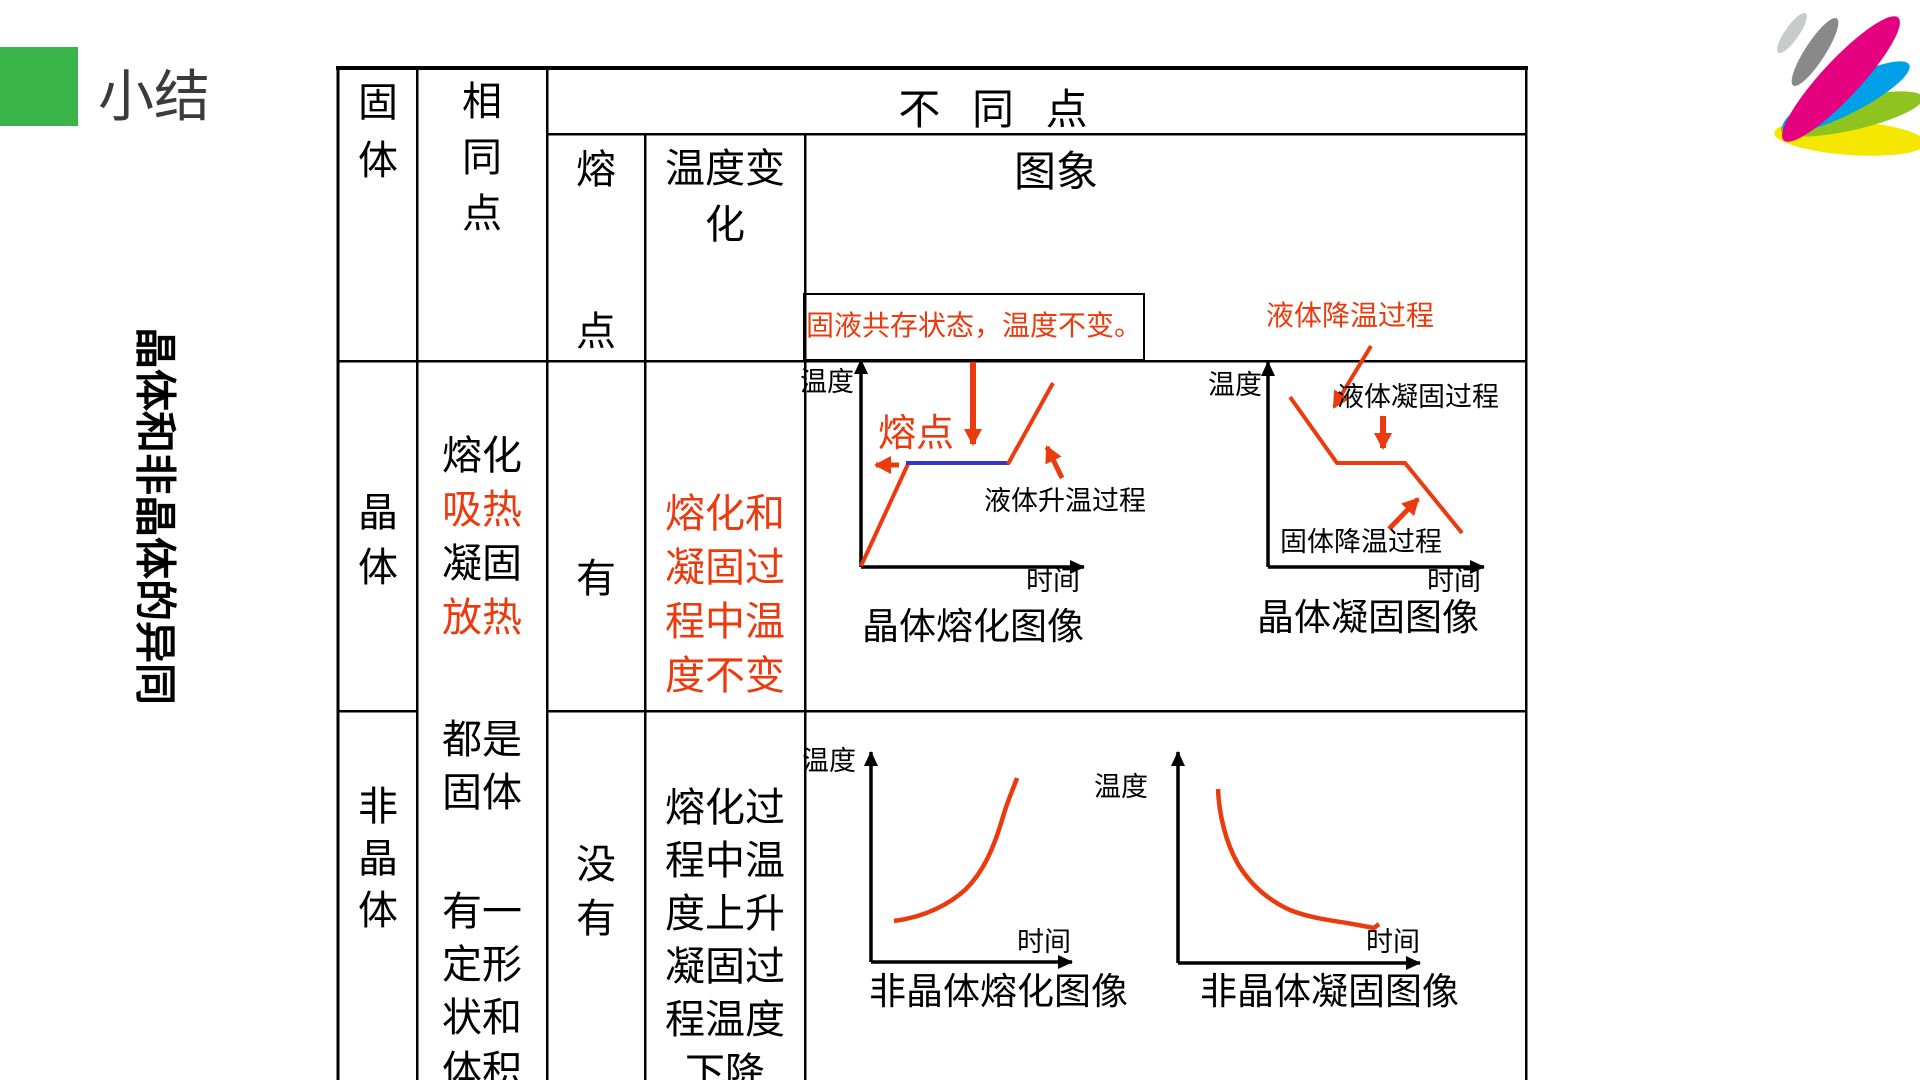 The height and width of the screenshot is (1080, 1920). I want to click on cell-same-both-solids: 都是 固体, so click(482, 766).